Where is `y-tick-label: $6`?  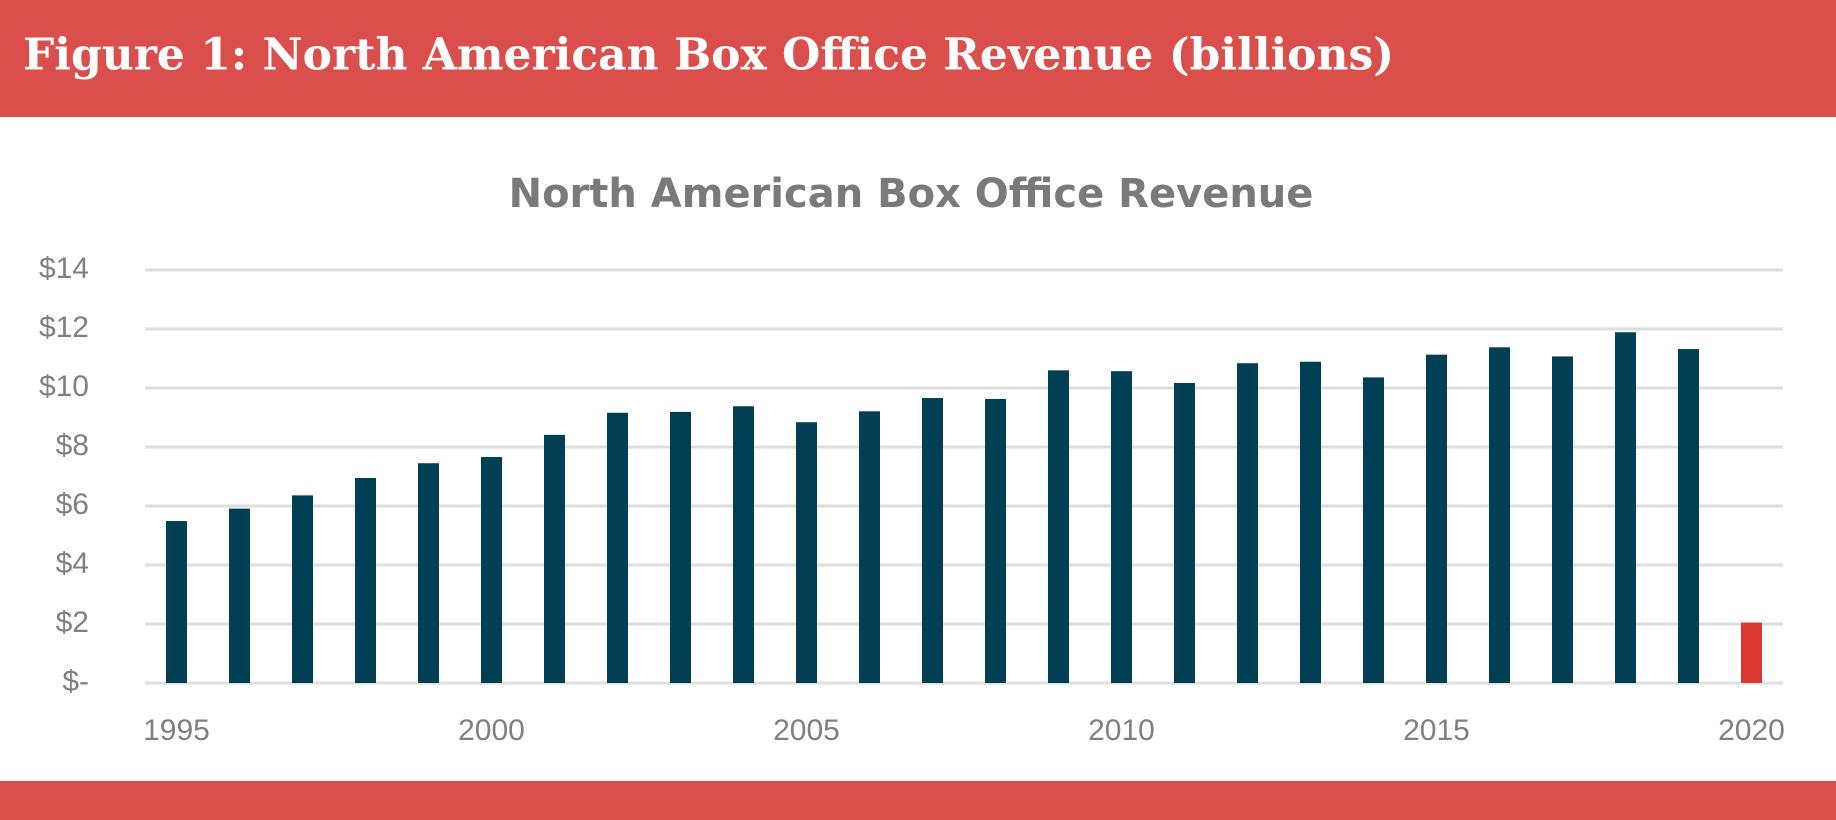 y-tick-label: $6 is located at coordinates (72, 504).